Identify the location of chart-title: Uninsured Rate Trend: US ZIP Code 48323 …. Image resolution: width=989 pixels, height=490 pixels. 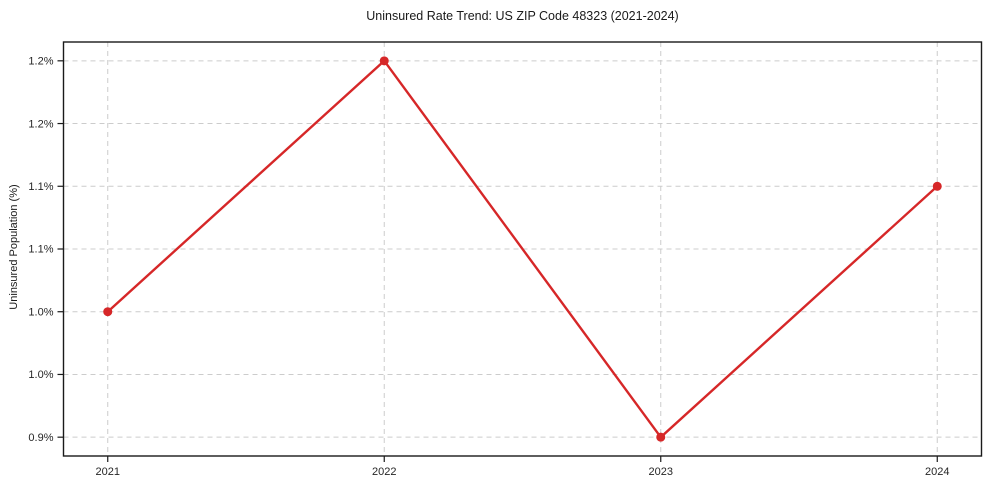
(522, 16).